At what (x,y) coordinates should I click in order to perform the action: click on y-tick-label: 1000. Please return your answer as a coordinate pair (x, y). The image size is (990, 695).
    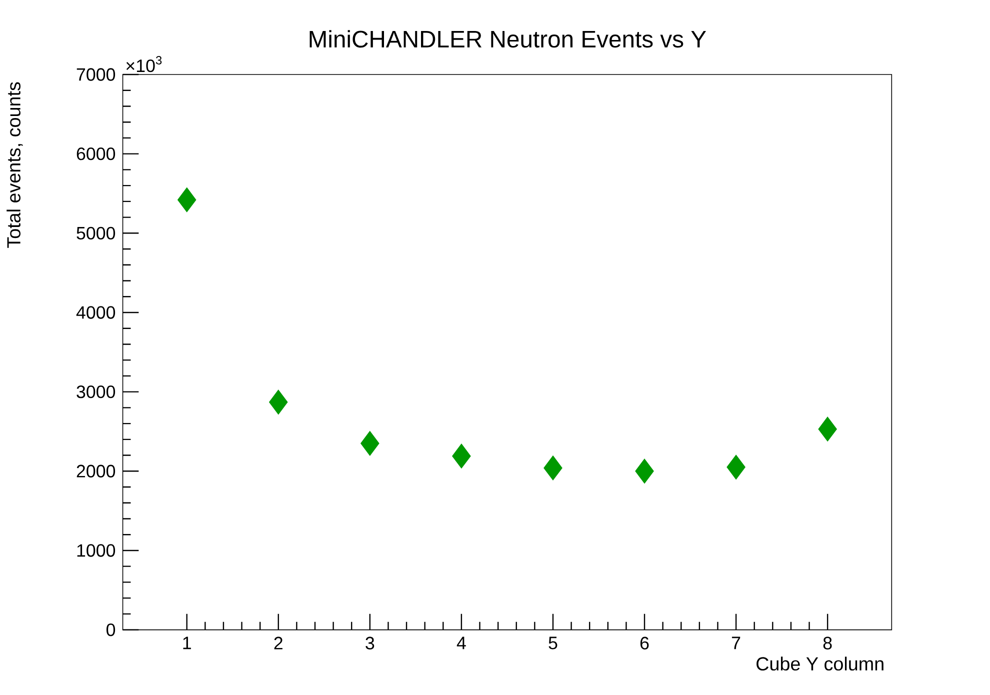
    Looking at the image, I should click on (96, 550).